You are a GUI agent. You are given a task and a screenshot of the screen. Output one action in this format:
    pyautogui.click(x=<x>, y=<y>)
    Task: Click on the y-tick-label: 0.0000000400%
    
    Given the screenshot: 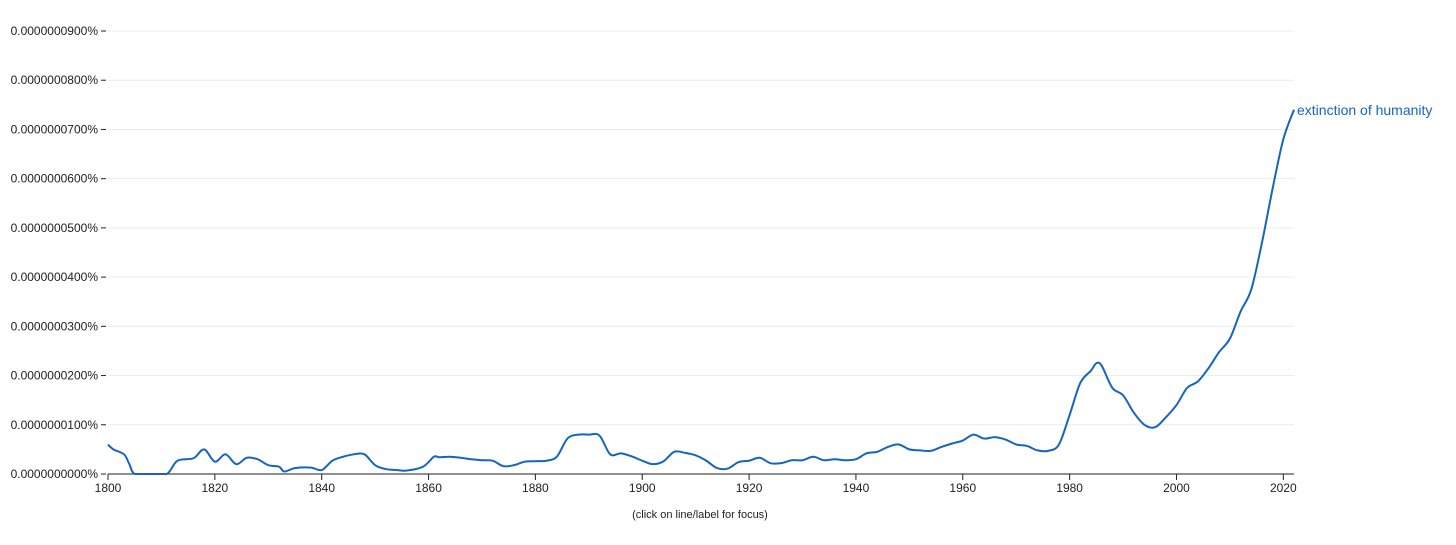 What is the action you would take?
    pyautogui.click(x=55, y=277)
    